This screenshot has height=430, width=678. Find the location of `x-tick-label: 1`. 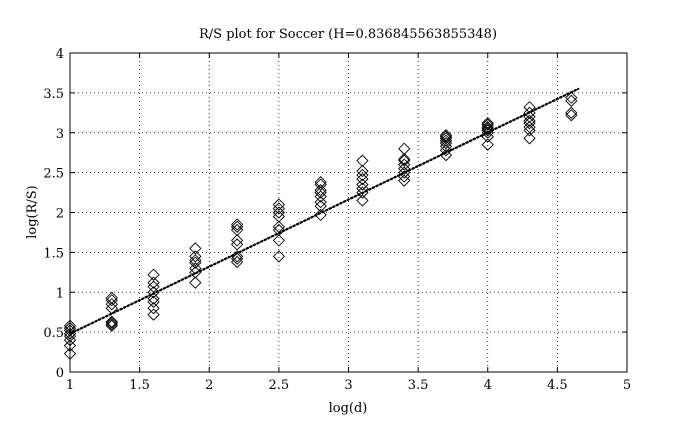

x-tick-label: 1 is located at coordinates (70, 385).